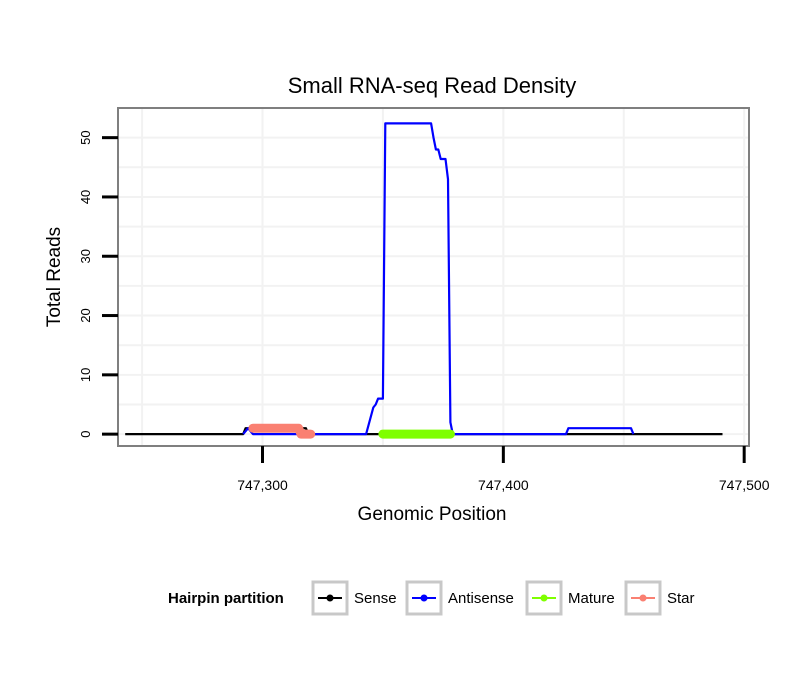 This screenshot has height=690, width=810. I want to click on x-tick-label: 747,400, so click(503, 485).